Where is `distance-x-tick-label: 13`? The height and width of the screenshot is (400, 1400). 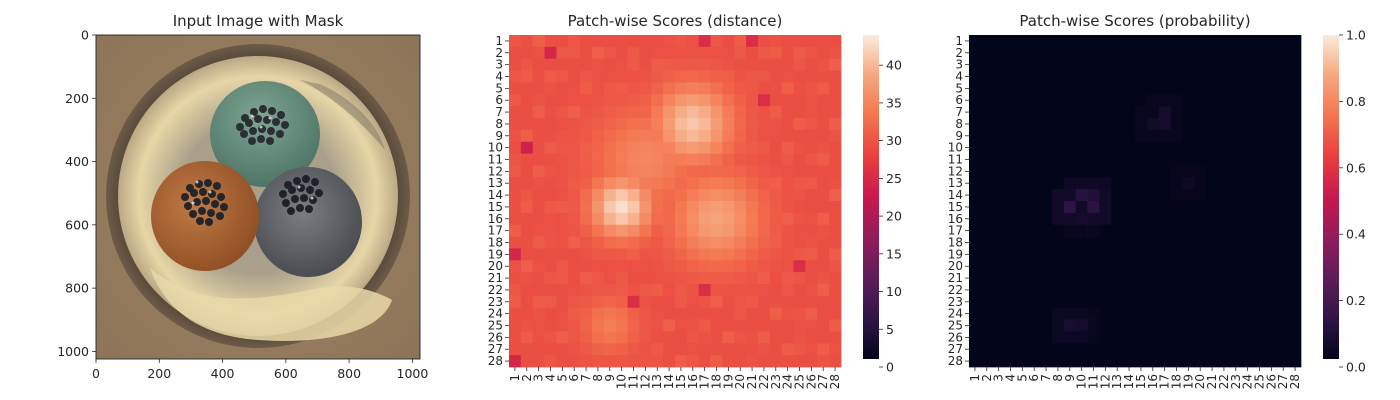
distance-x-tick-label: 13 is located at coordinates (657, 381).